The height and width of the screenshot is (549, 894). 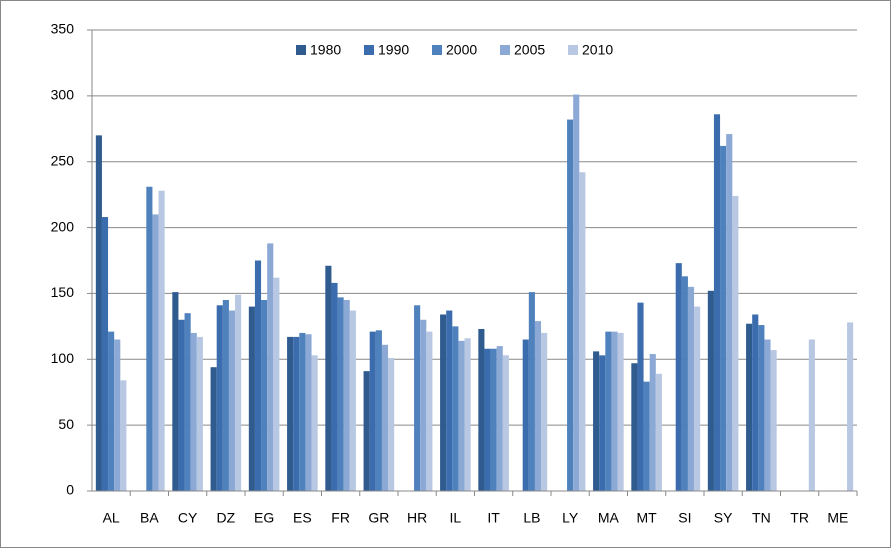 What do you see at coordinates (264, 518) in the screenshot?
I see `x-tick-label: EG` at bounding box center [264, 518].